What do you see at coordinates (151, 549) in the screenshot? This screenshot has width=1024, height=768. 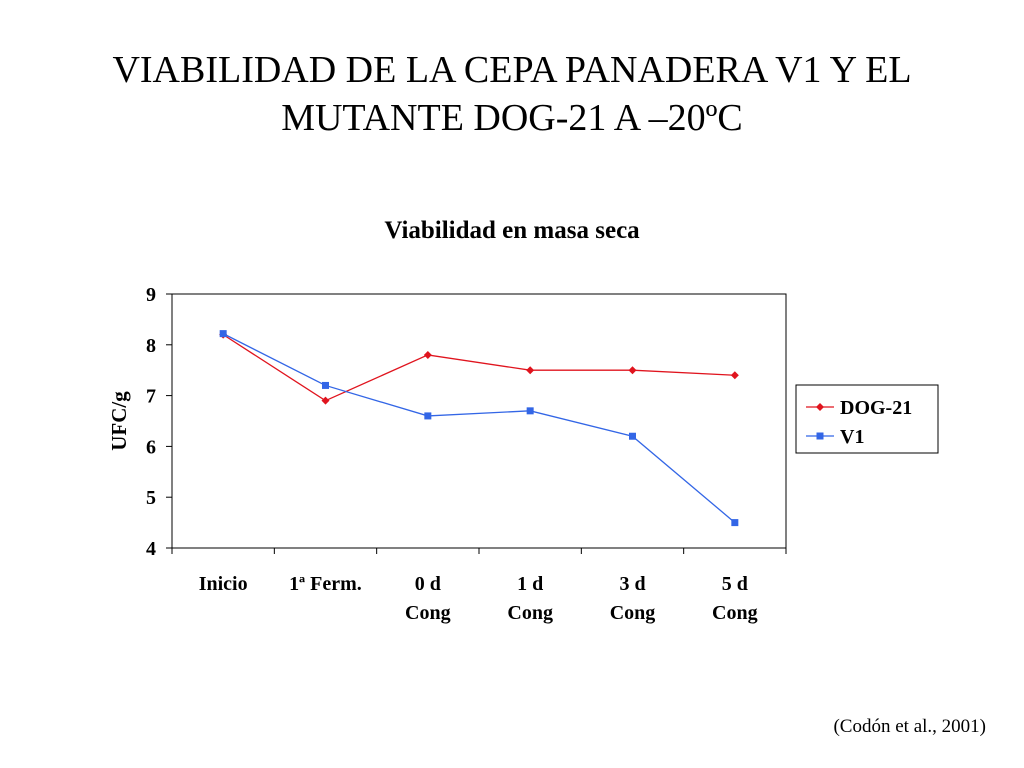 I see `y-tick-label: 4` at bounding box center [151, 549].